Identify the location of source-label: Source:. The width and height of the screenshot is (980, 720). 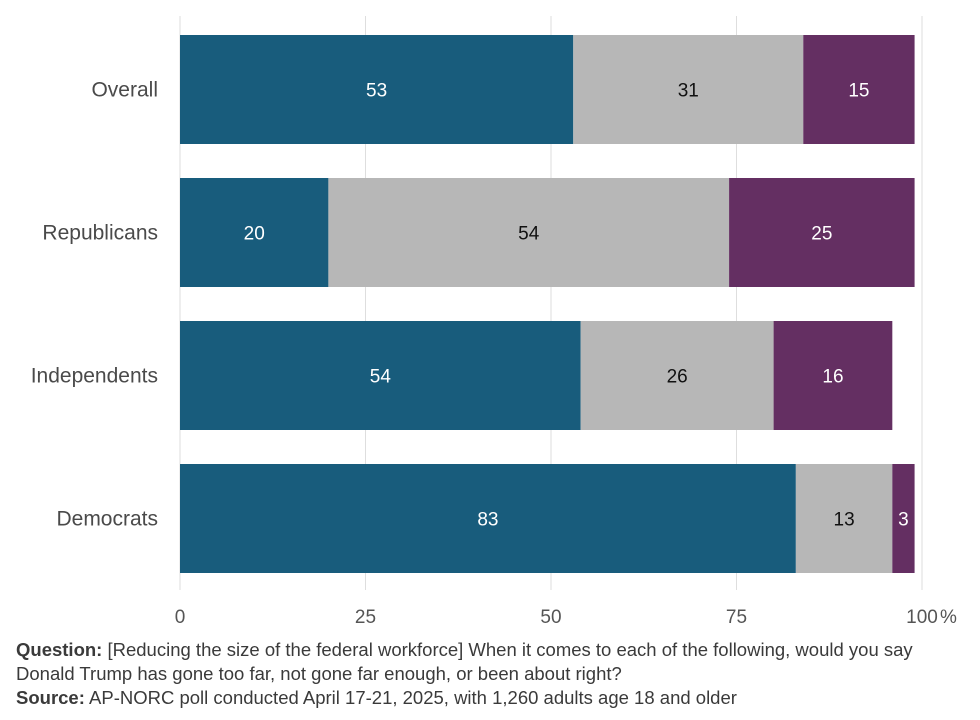
(50, 697).